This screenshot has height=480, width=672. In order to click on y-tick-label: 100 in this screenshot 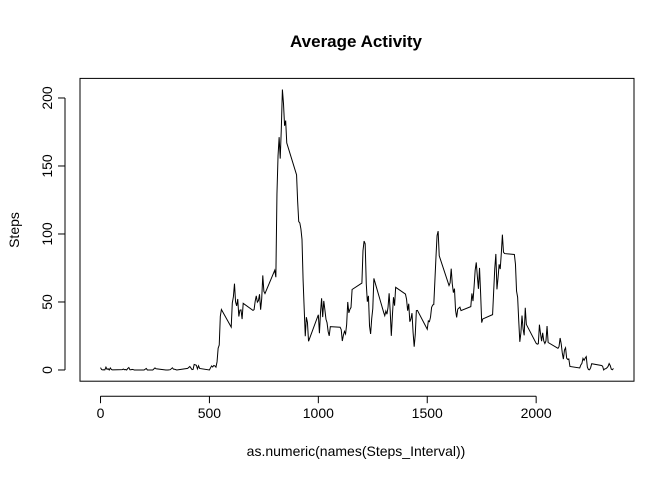, I will do `click(47, 234)`.